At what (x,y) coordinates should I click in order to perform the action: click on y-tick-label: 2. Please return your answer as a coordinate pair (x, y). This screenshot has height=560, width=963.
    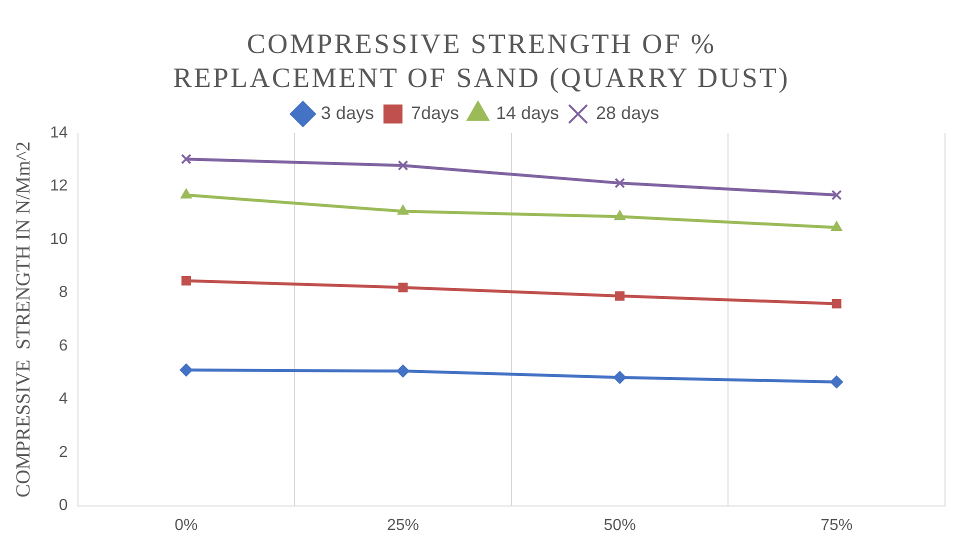
    Looking at the image, I should click on (63, 453).